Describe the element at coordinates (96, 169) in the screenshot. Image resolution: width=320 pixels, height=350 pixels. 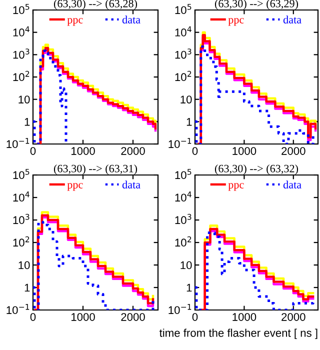
I see `chart-title: (63,30) --> (63,31)` at that location.